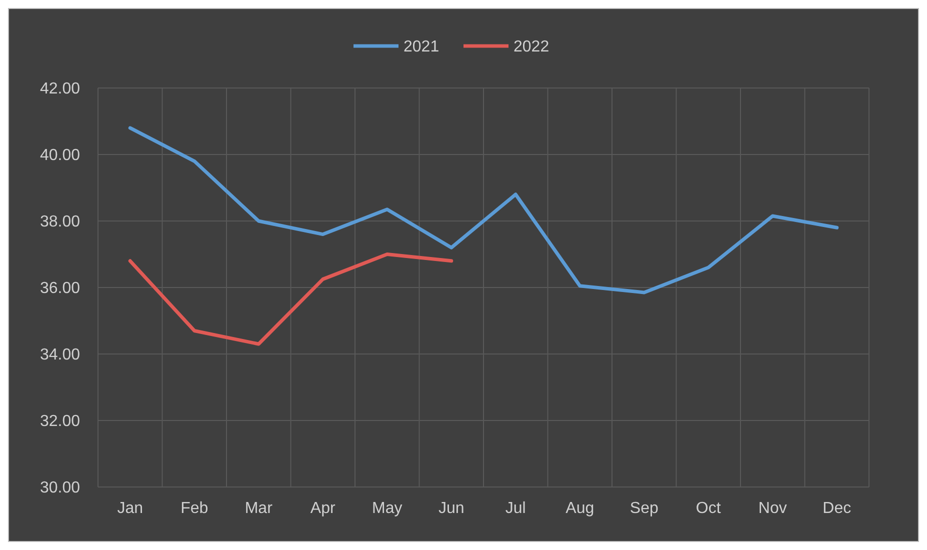 The width and height of the screenshot is (927, 550). Describe the element at coordinates (837, 508) in the screenshot. I see `x-tick-label: Dec` at that location.